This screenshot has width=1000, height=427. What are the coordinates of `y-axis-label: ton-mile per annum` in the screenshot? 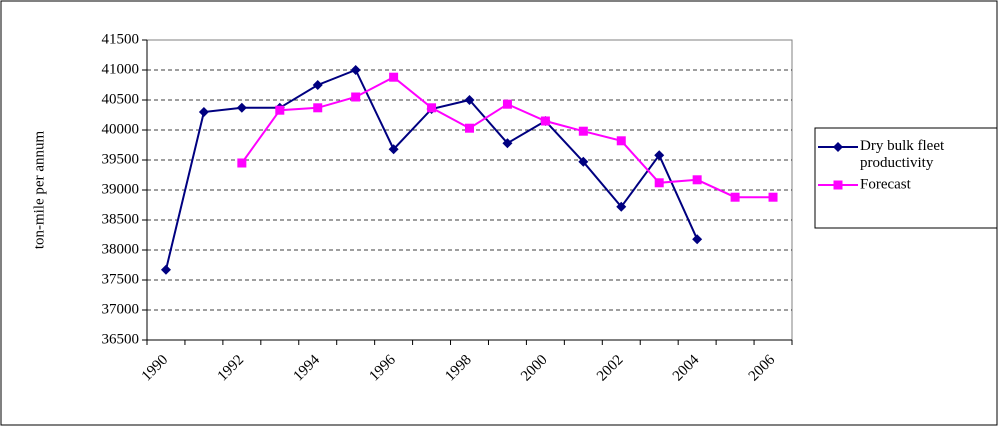 It's located at (39, 190).